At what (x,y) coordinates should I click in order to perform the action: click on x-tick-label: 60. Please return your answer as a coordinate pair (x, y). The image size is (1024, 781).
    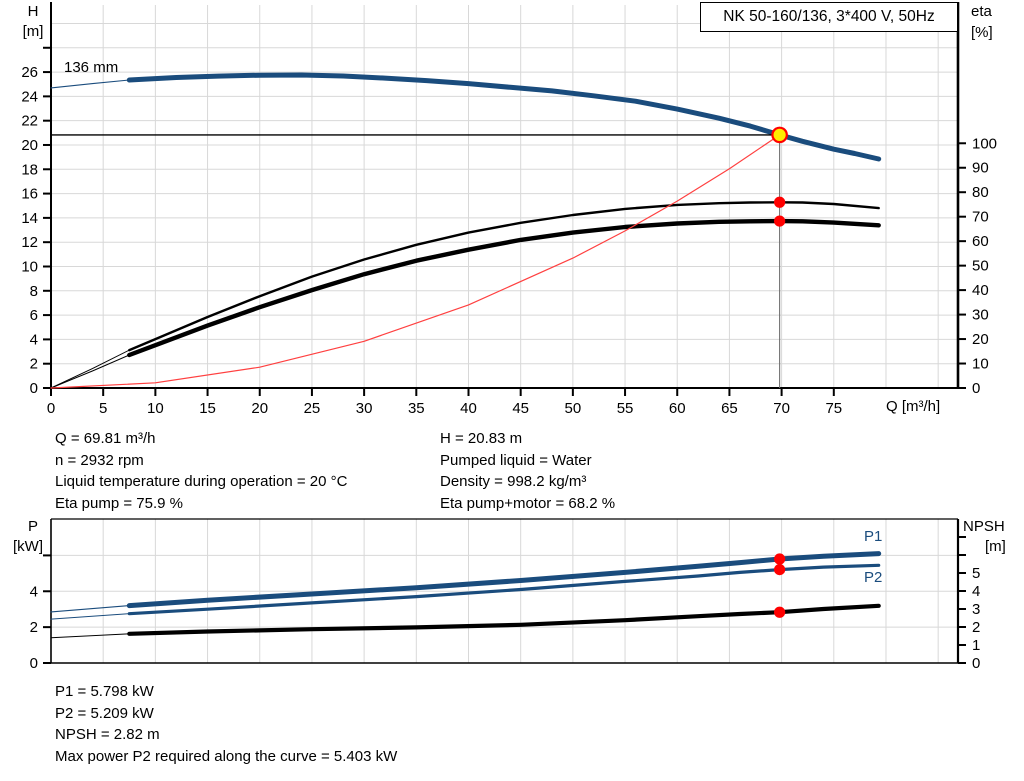
    Looking at the image, I should click on (677, 408).